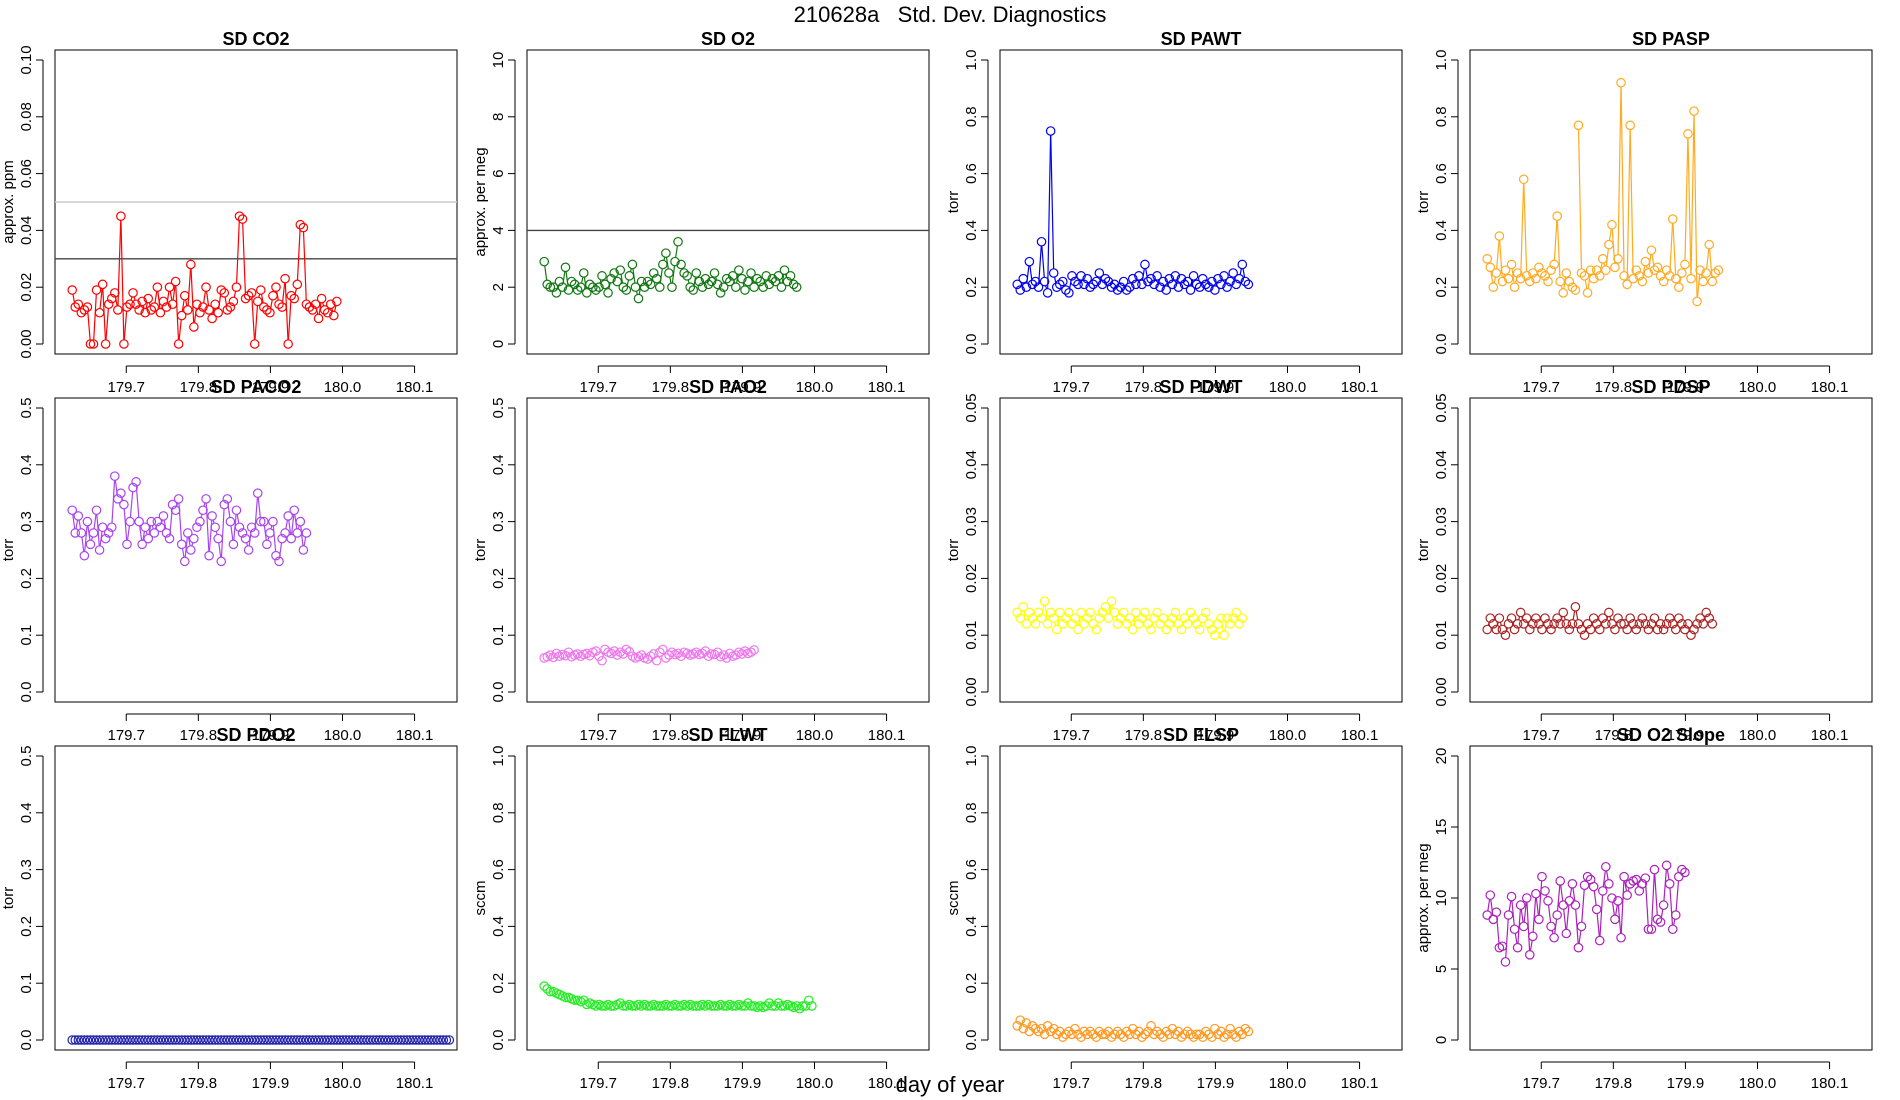 The width and height of the screenshot is (1900, 1100). Describe the element at coordinates (1201, 898) in the screenshot. I see `plot-frame` at that location.